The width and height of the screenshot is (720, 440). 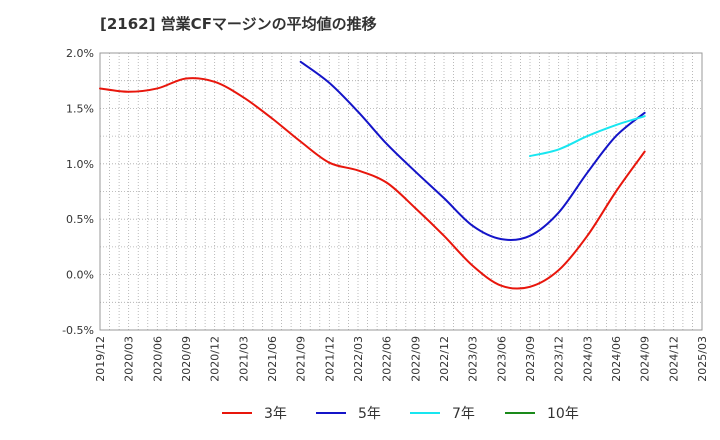 What do you see at coordinates (78, 192) in the screenshot?
I see `y-axis-labels: -0.5% 0.0% 0.5% 1.0% 1.5% 2.0%` at bounding box center [78, 192].